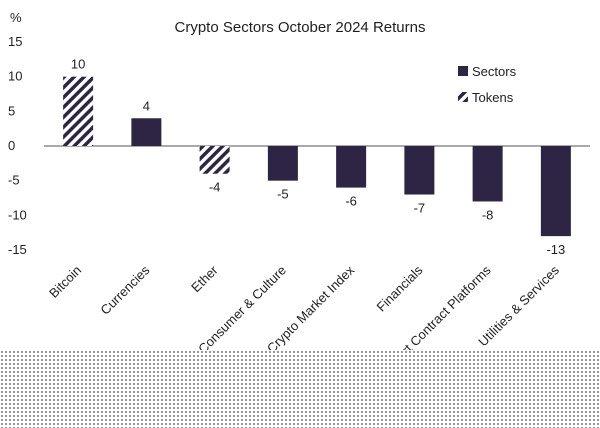 The width and height of the screenshot is (600, 428). What do you see at coordinates (463, 71) in the screenshot?
I see `legend-swatch-sectors` at bounding box center [463, 71].